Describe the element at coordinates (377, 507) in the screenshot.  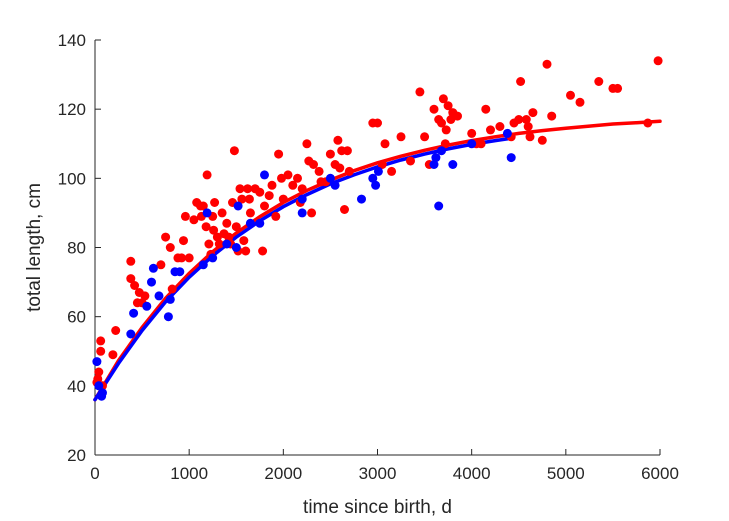
I see `x-axis-label: time since birth, d` at that location.